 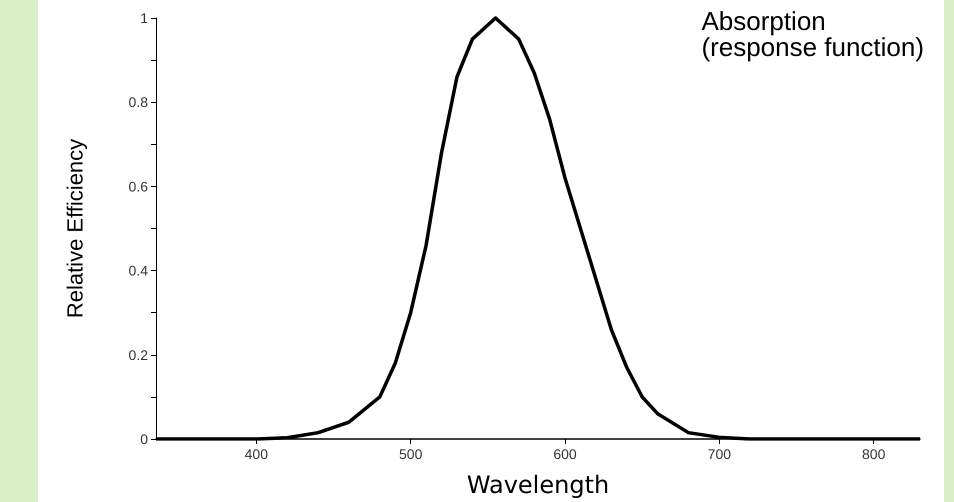 I want to click on x-tick-label: 600, so click(x=565, y=454).